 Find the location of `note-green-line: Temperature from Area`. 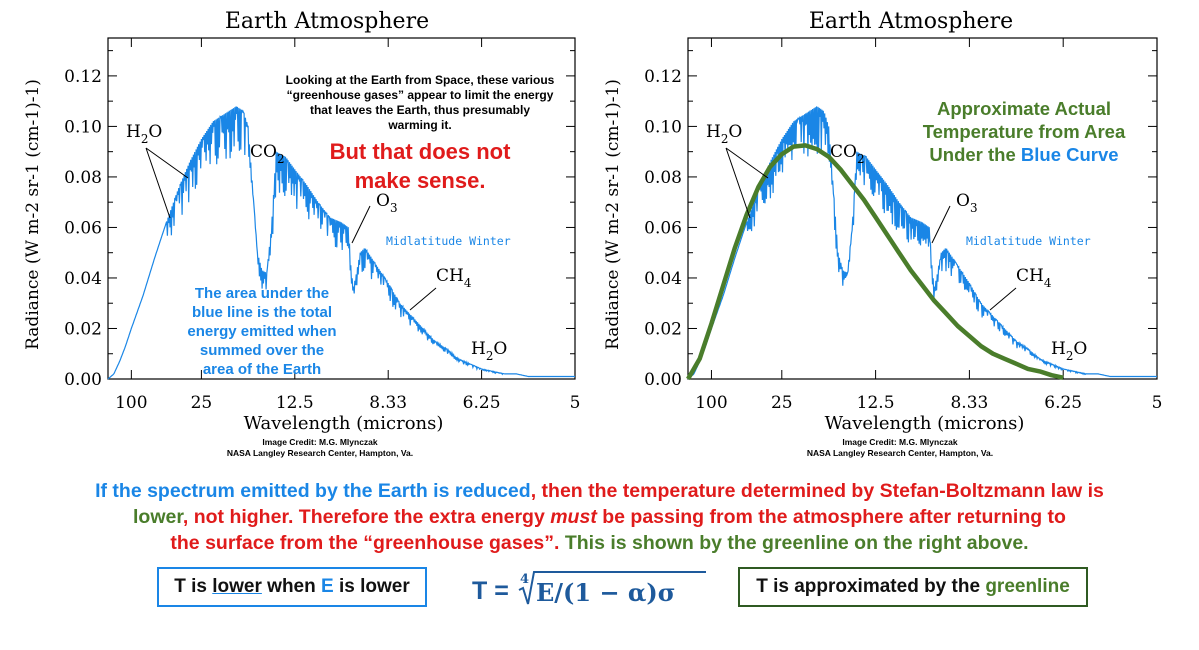

note-green-line: Temperature from Area is located at coordinates (1024, 131).